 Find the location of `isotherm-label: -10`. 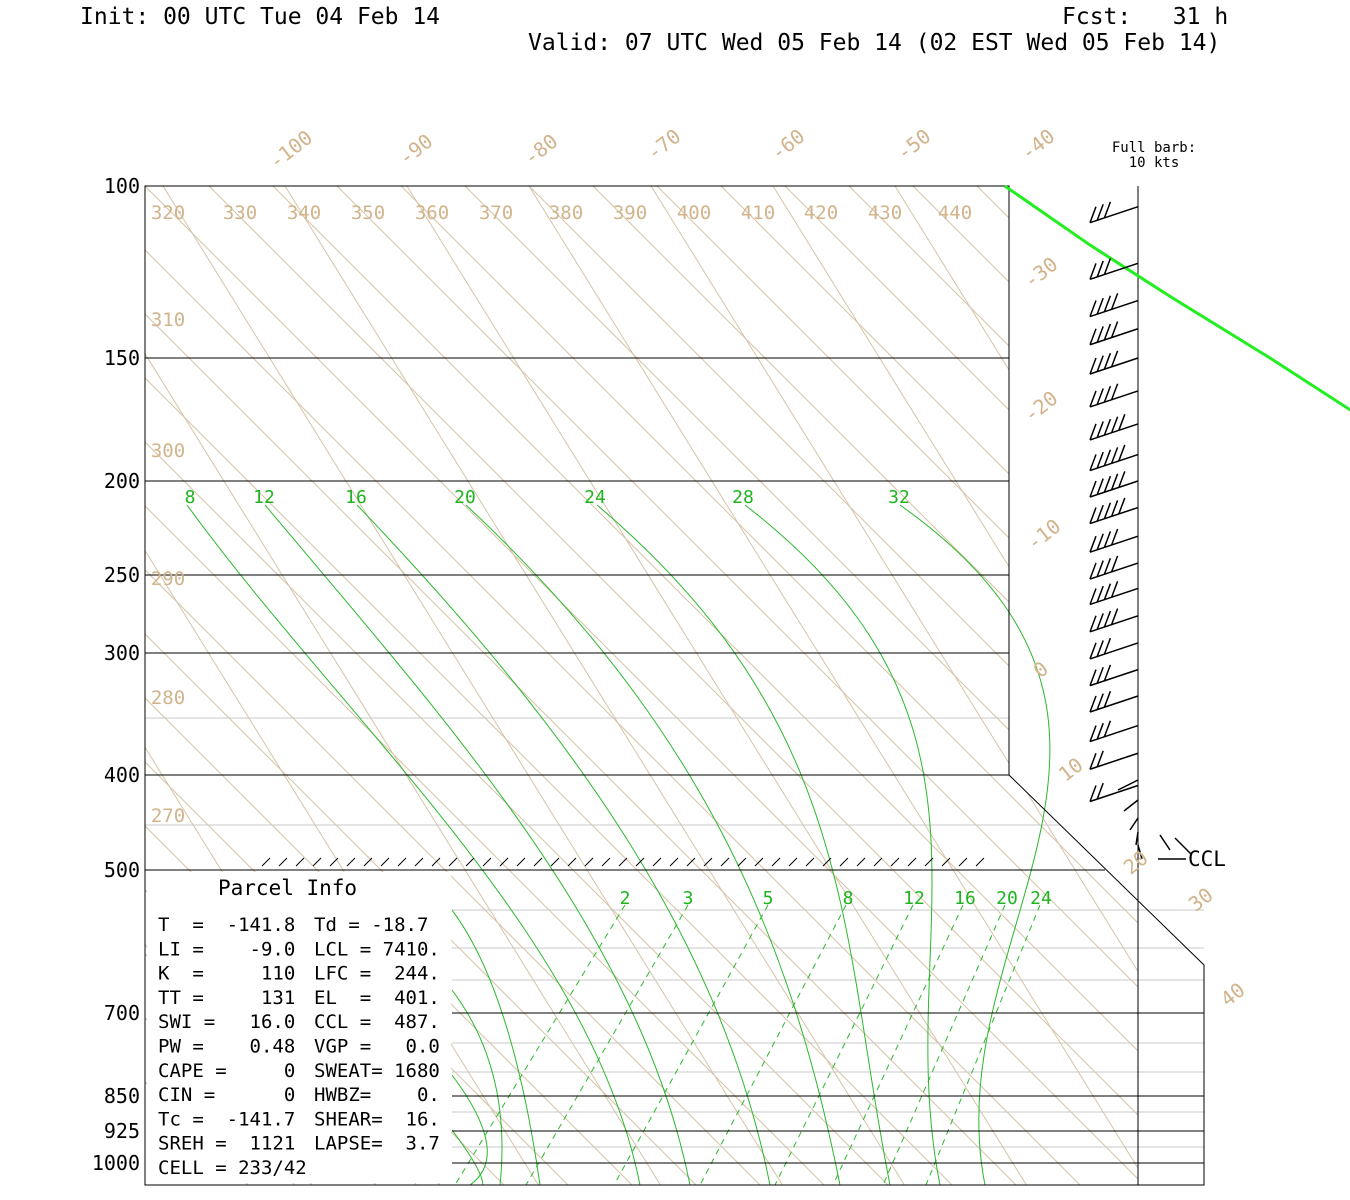

isotherm-label: -10 is located at coordinates (1043, 534).